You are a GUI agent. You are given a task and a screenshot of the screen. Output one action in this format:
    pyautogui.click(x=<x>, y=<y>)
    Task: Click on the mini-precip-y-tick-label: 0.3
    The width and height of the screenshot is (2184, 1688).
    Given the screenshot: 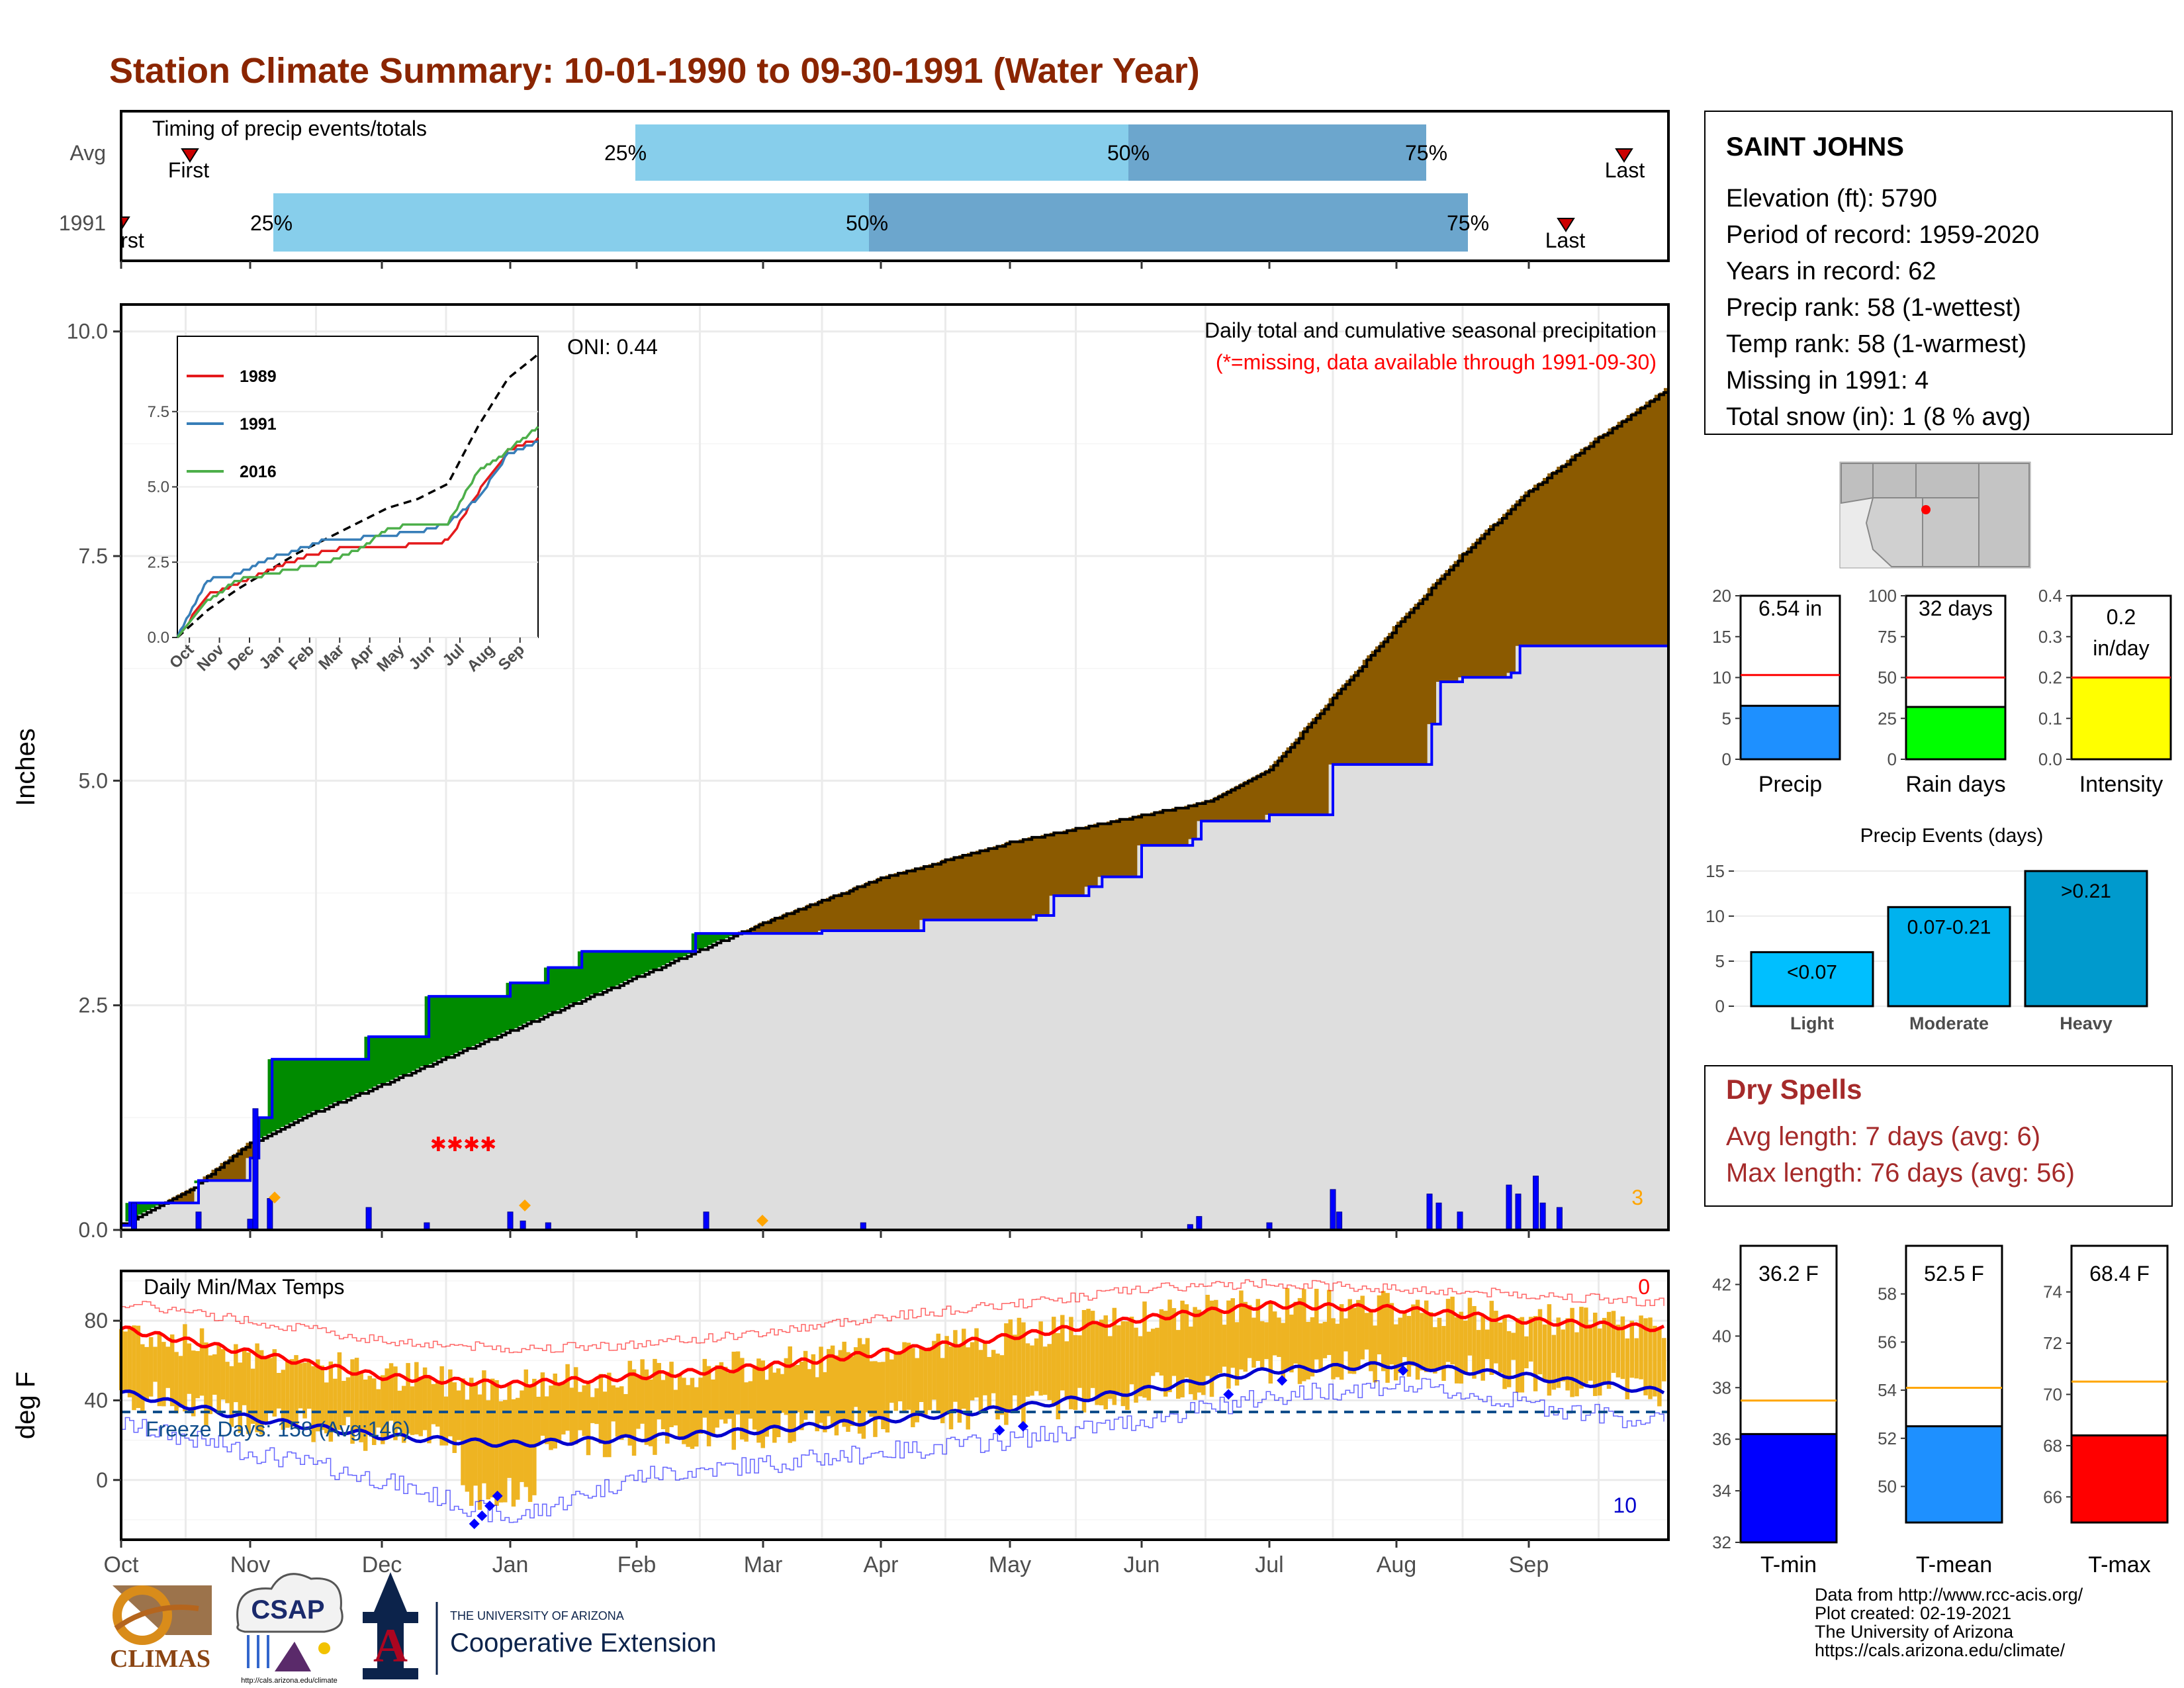 What is the action you would take?
    pyautogui.click(x=2050, y=637)
    